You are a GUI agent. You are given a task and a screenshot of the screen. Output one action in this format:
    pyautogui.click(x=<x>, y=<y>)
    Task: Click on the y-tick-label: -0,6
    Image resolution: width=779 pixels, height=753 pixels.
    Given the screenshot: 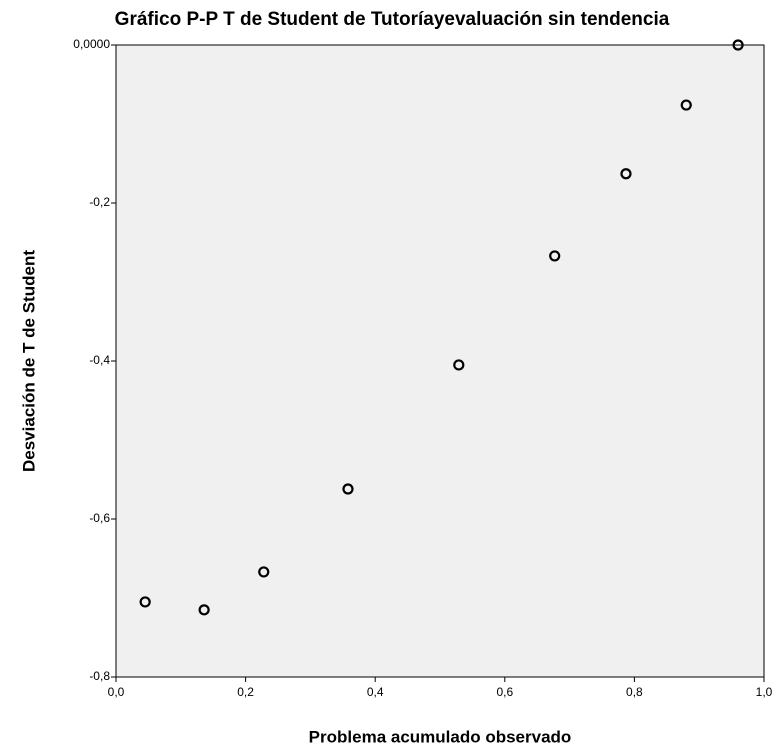 What is the action you would take?
    pyautogui.click(x=99, y=518)
    